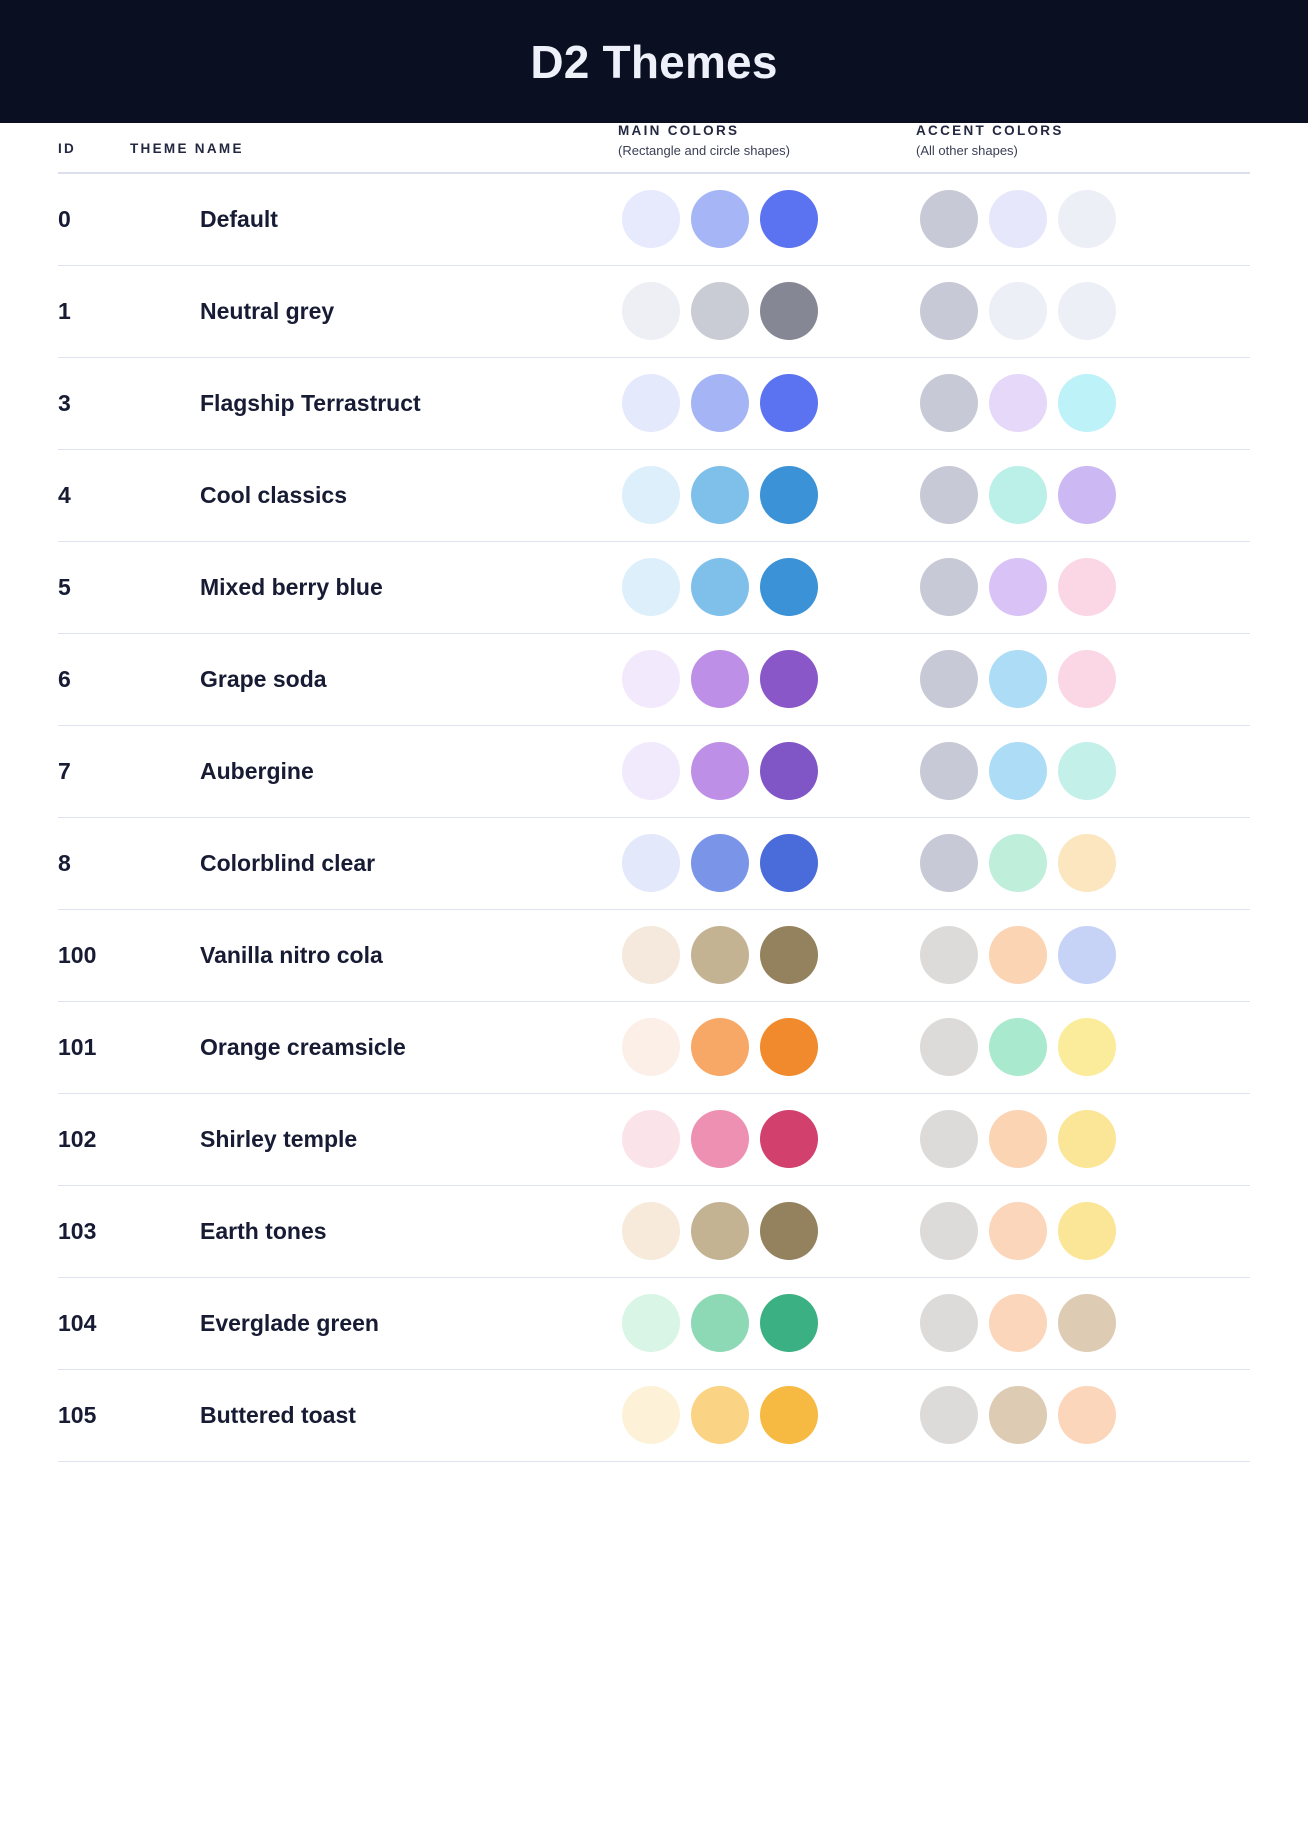  I want to click on theme-name-cell: Cool classics, so click(374, 495).